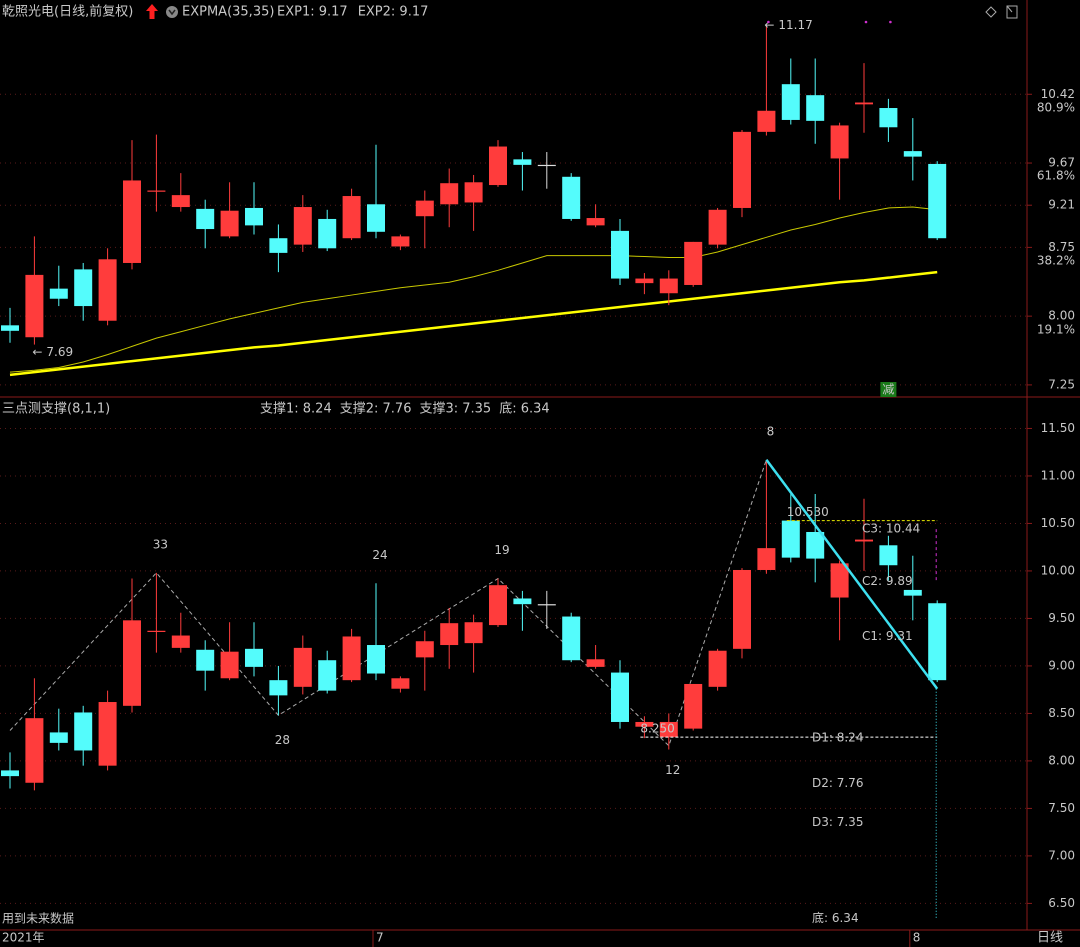  Describe the element at coordinates (1061, 713) in the screenshot. I see `y-tick-label: 8.50` at that location.